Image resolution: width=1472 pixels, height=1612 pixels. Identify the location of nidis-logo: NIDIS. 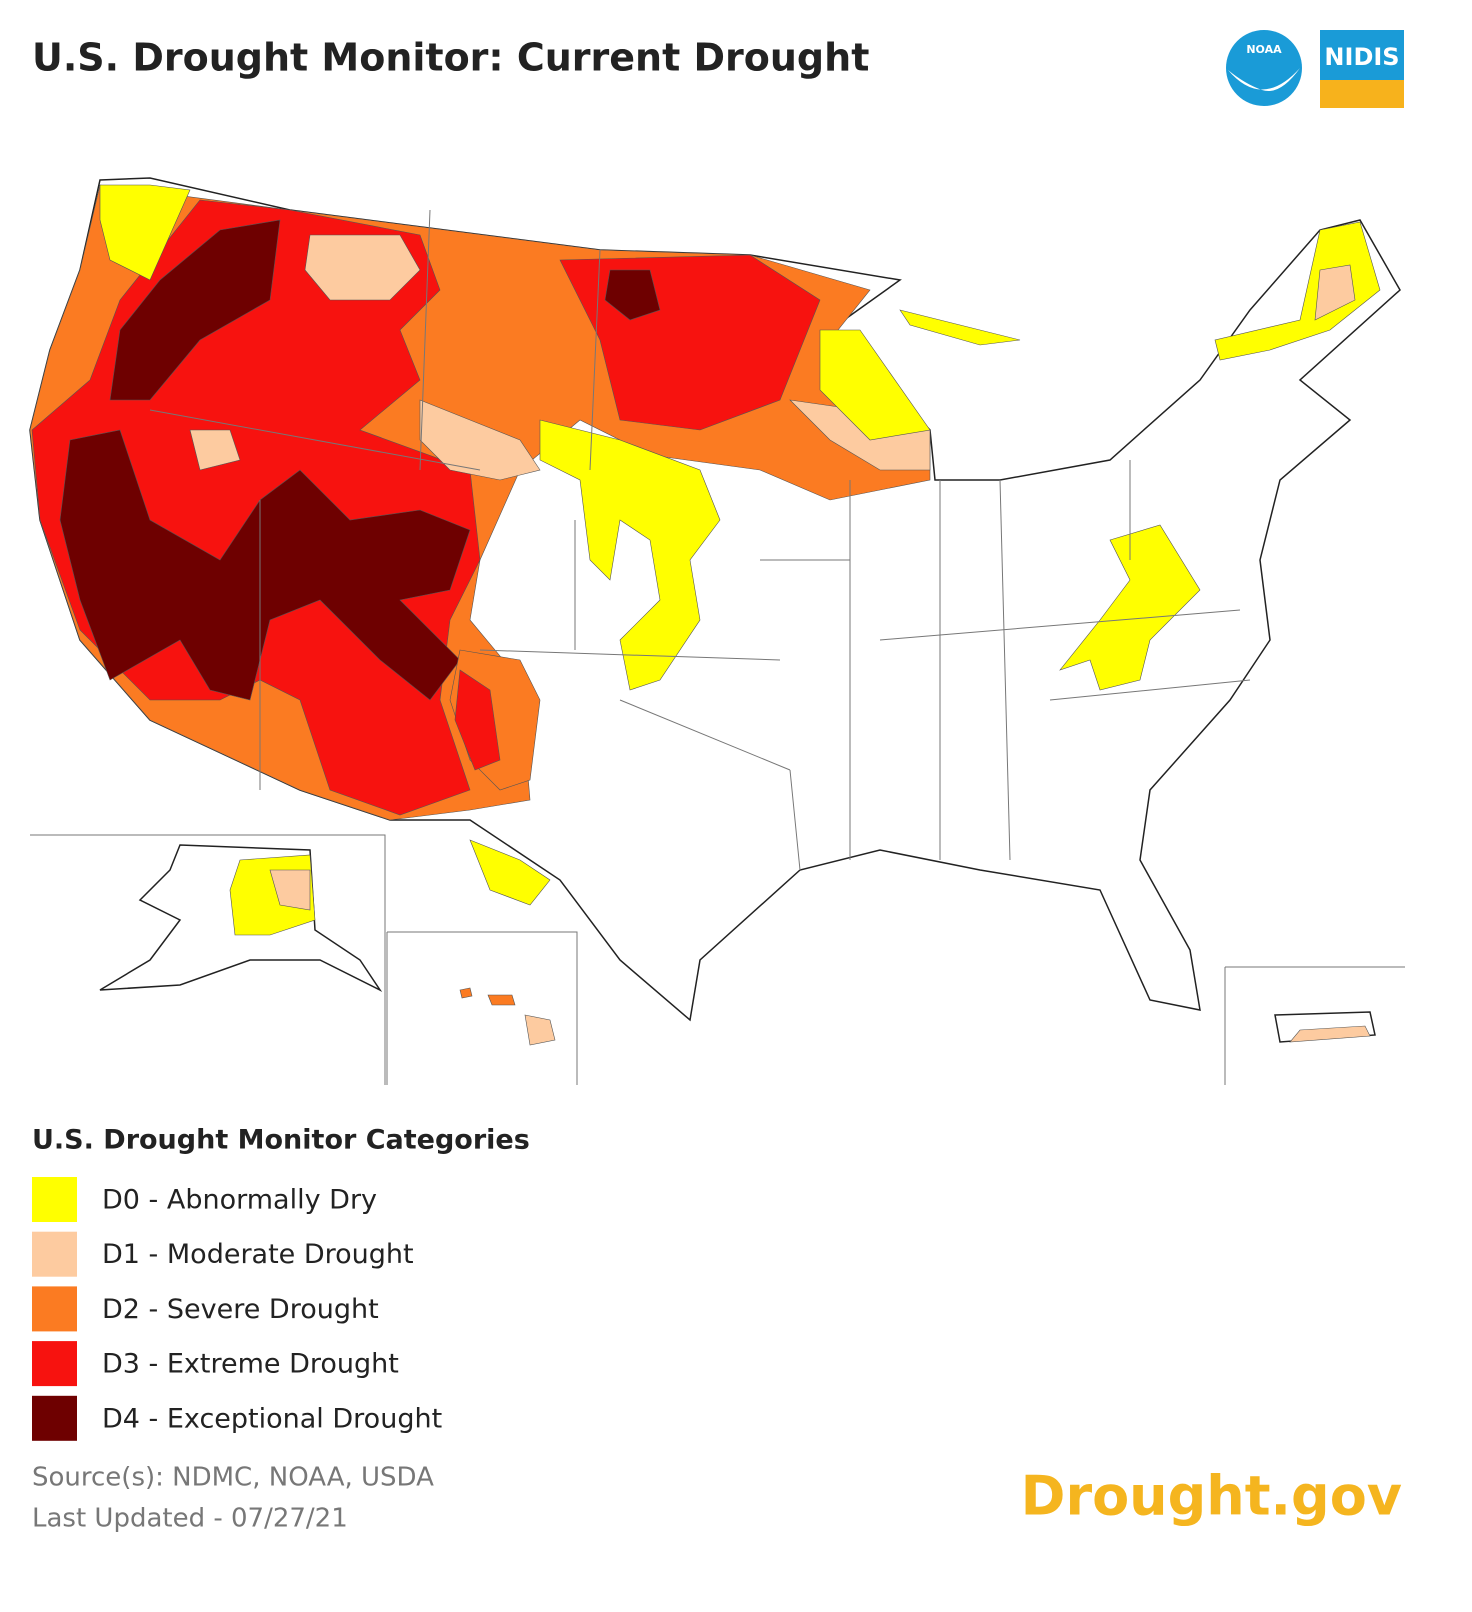
(1362, 69).